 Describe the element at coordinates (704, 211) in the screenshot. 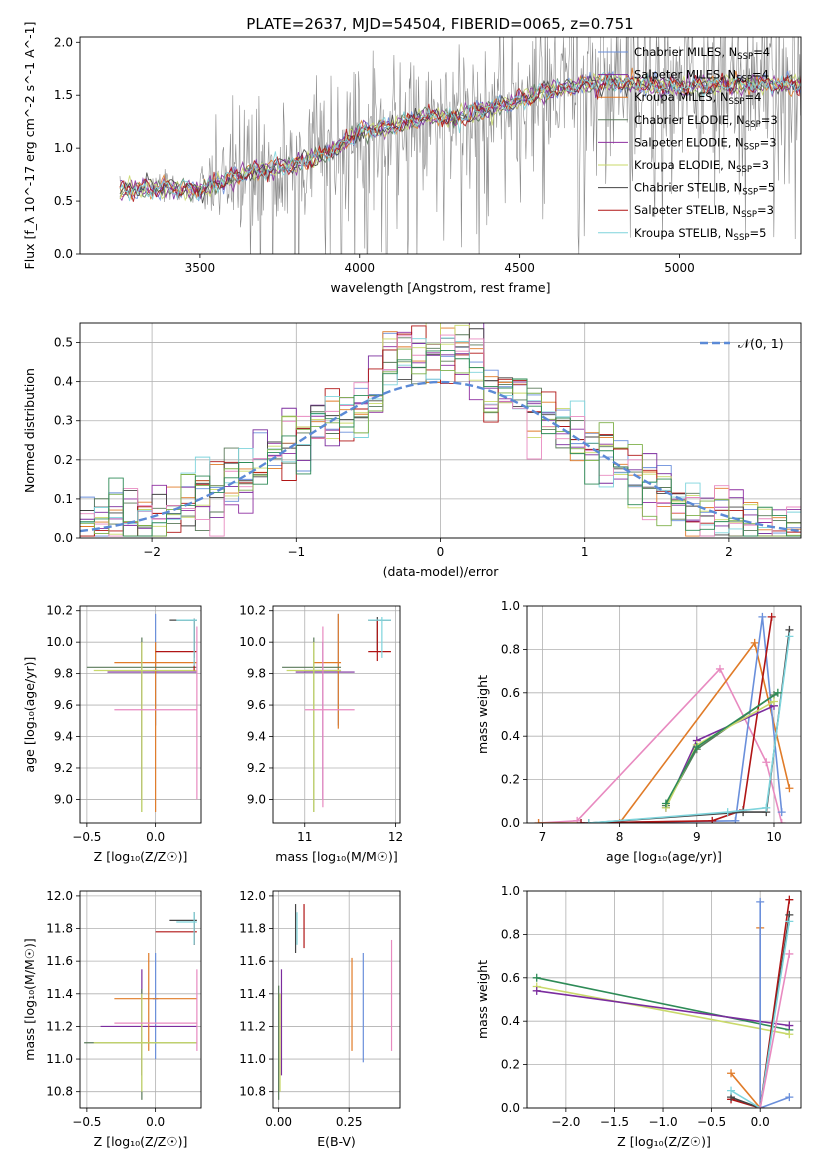

I see `legend-label-7: Salpeter STELIB, NSSP=3` at that location.